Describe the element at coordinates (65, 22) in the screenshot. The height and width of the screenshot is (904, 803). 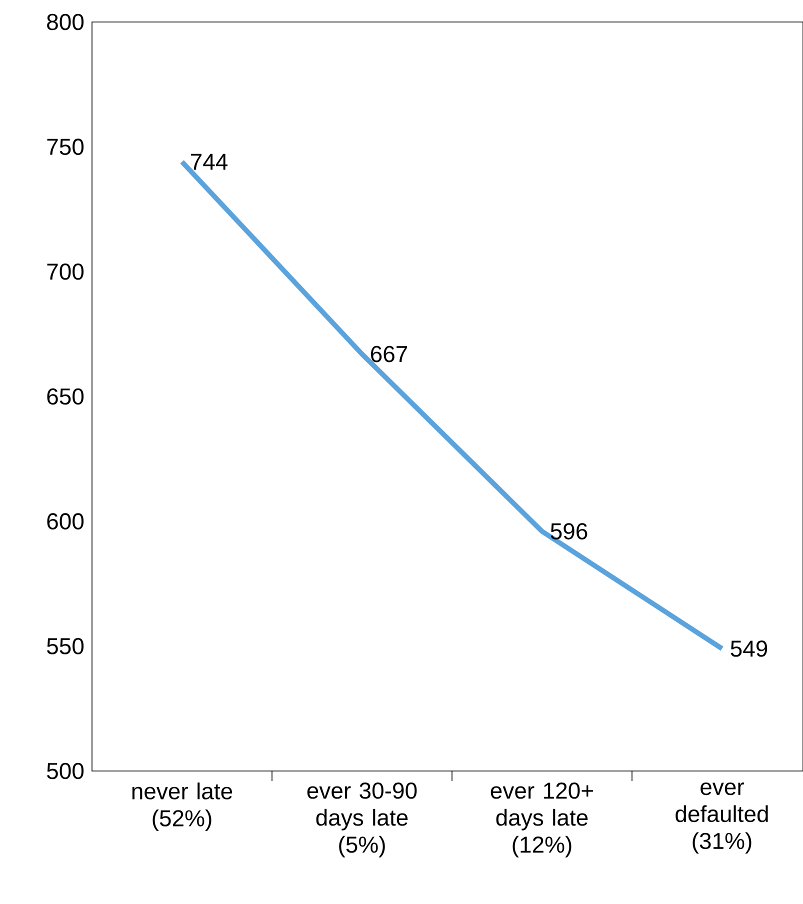
I see `y-tick-label: 800` at that location.